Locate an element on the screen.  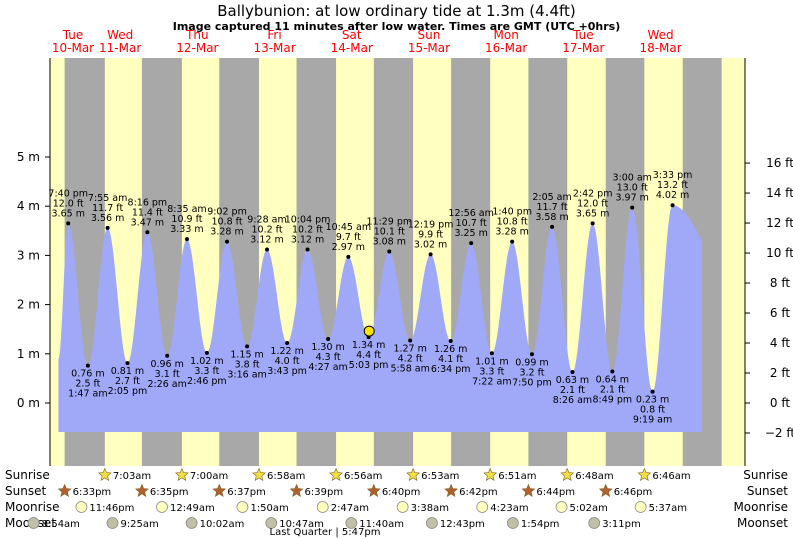
right-axis-tick-label: 12 ft is located at coordinates (779, 223).